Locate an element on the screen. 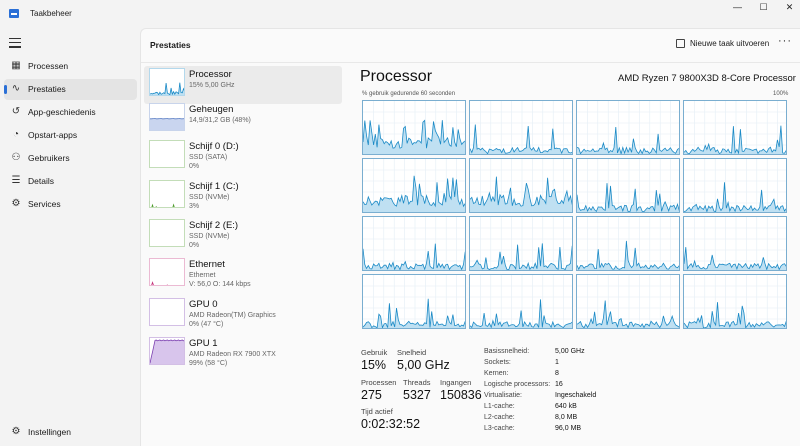 This screenshot has height=446, width=800. spec-label: Logische processors: is located at coordinates (517, 384).